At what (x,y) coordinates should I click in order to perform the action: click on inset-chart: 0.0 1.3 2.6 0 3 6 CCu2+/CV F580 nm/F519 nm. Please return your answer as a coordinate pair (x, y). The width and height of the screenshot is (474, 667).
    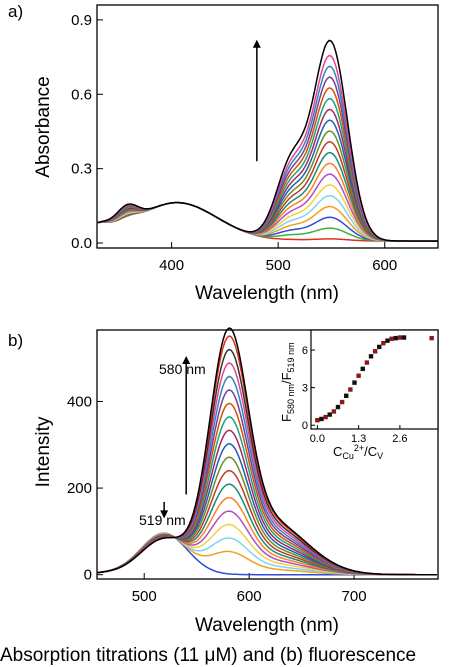
    Looking at the image, I should click on (359, 395).